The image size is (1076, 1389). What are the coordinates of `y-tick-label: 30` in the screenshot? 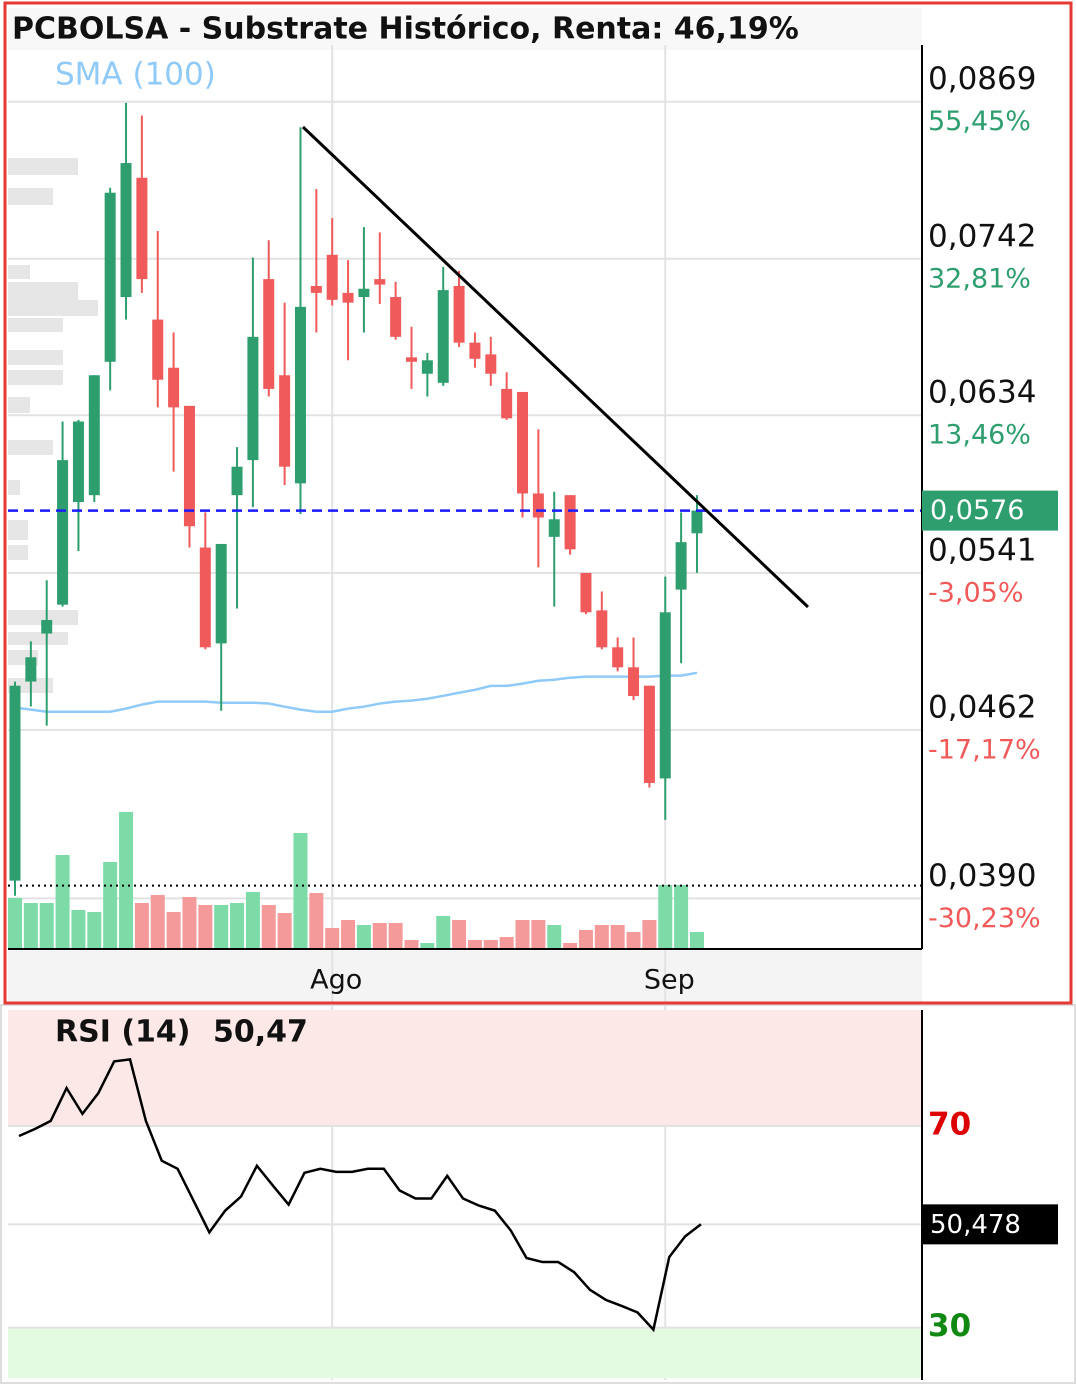 It's located at (949, 1326).